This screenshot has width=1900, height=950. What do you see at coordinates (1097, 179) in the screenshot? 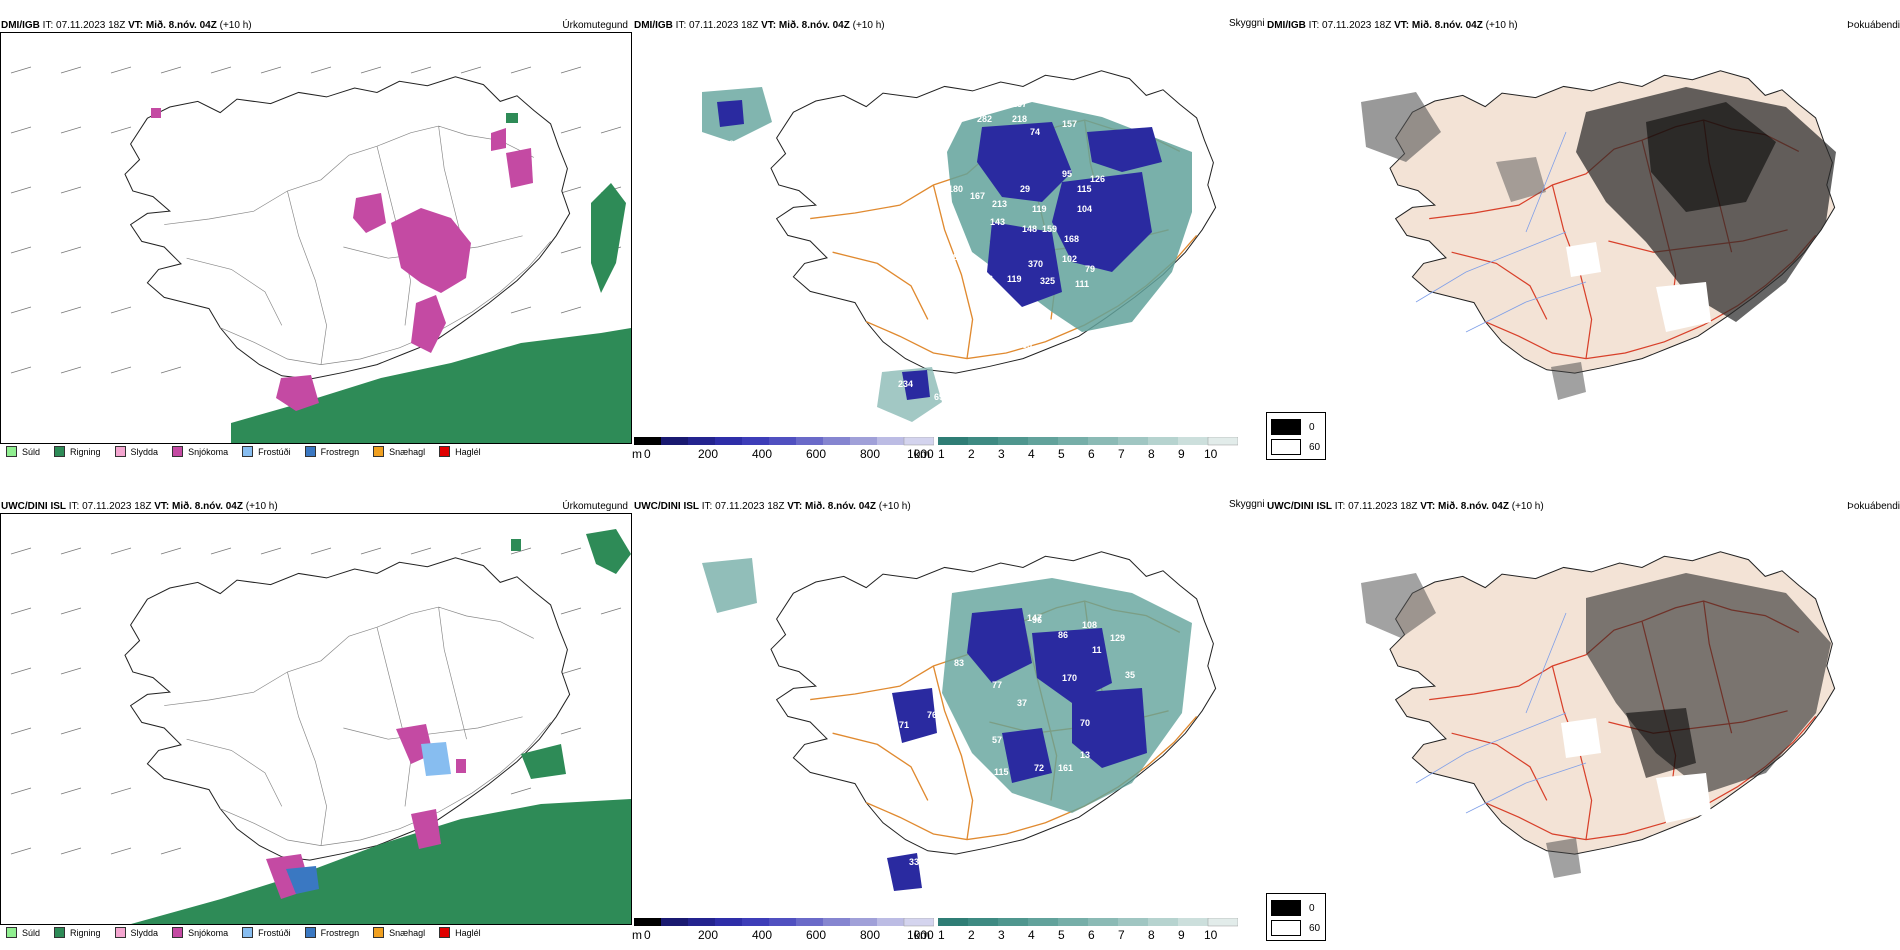
I see `ceiling-height-label: 126` at bounding box center [1097, 179].